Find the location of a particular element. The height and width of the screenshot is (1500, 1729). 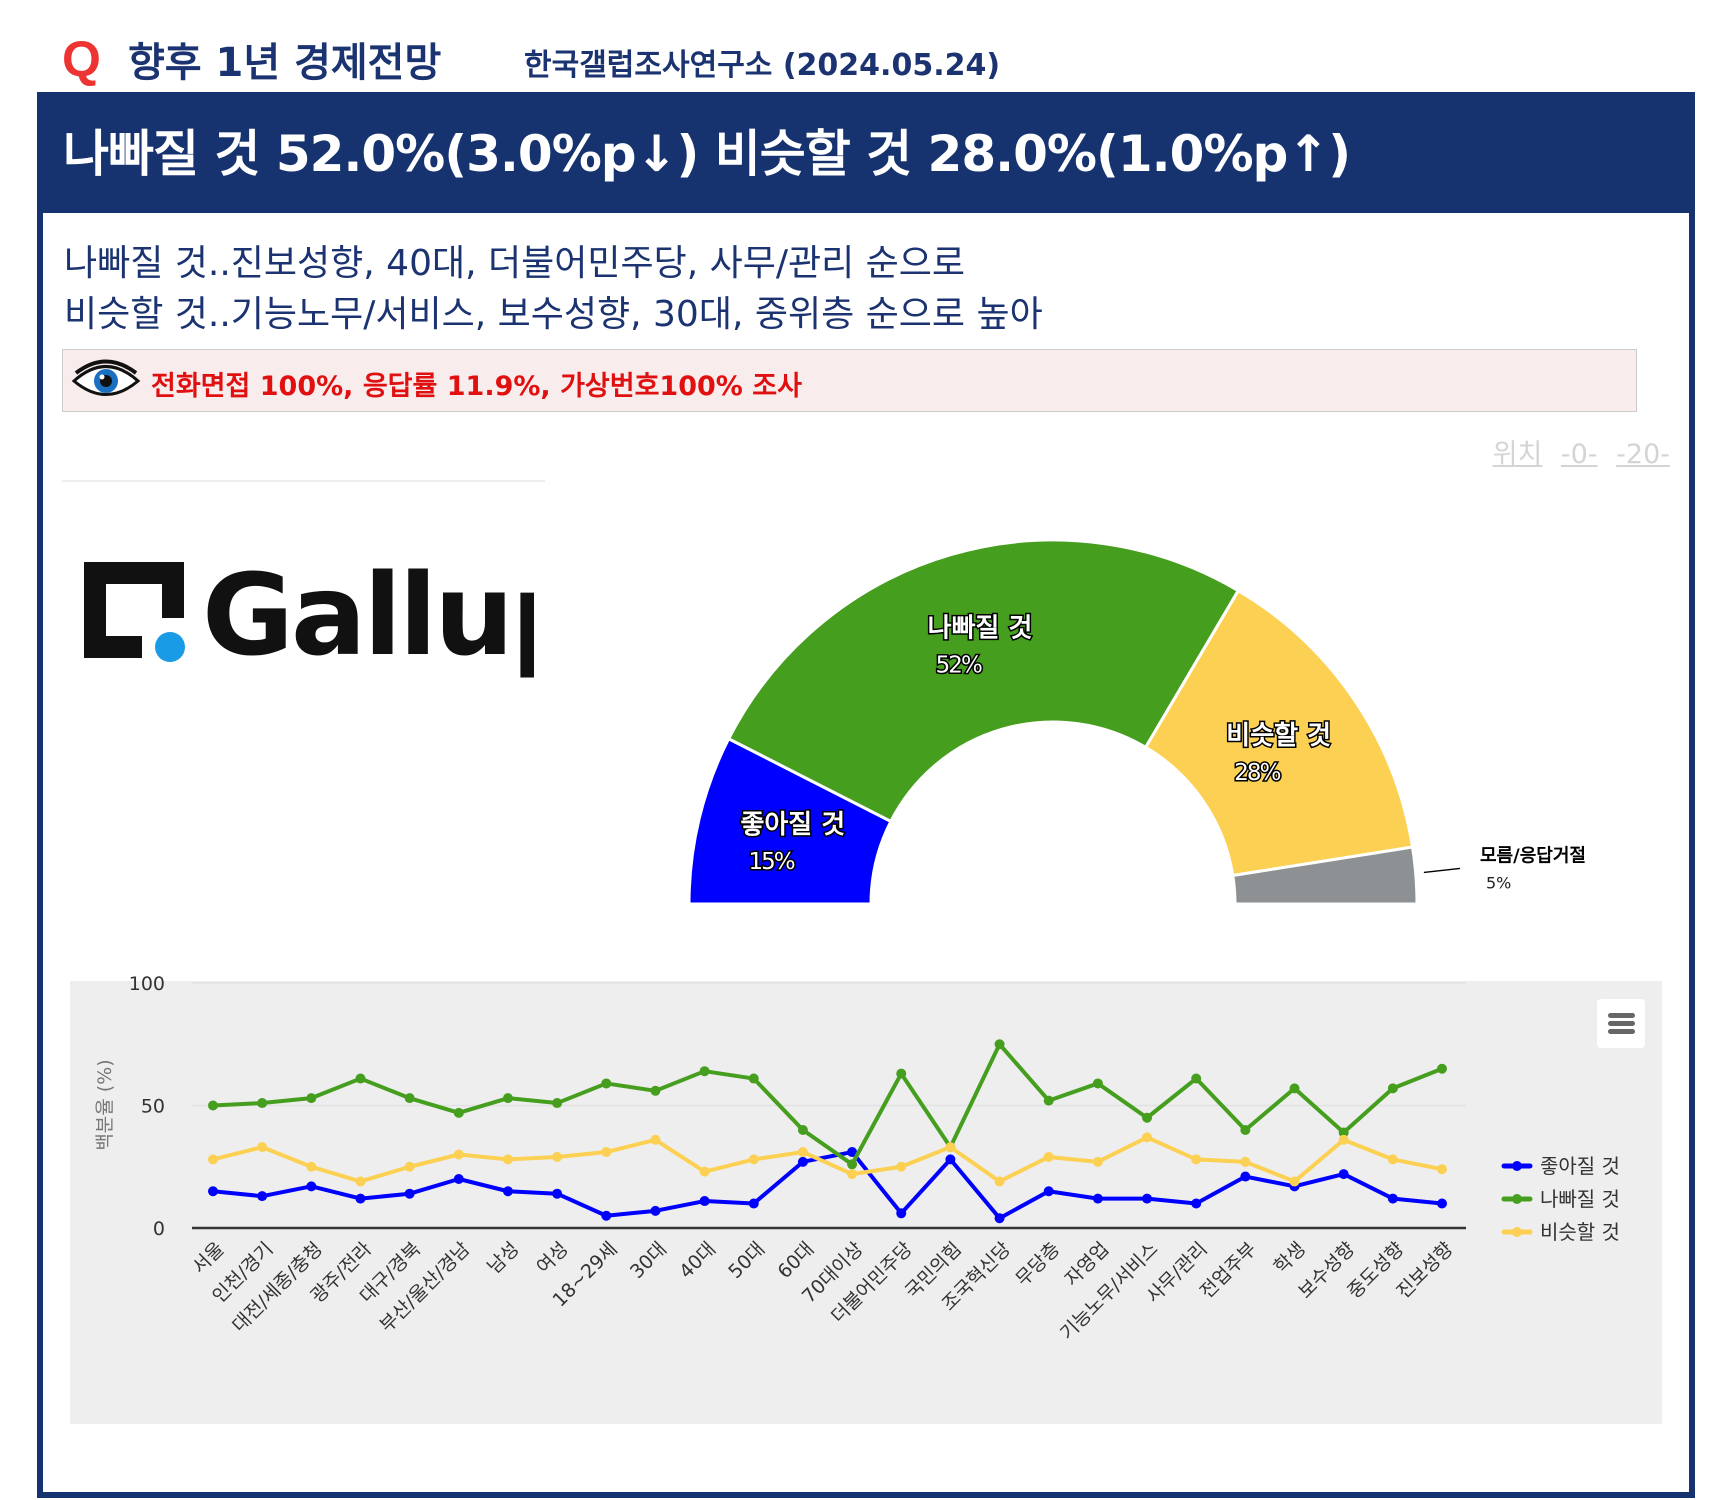

legend-label-bad: 나빠질 것 is located at coordinates (1580, 1199).